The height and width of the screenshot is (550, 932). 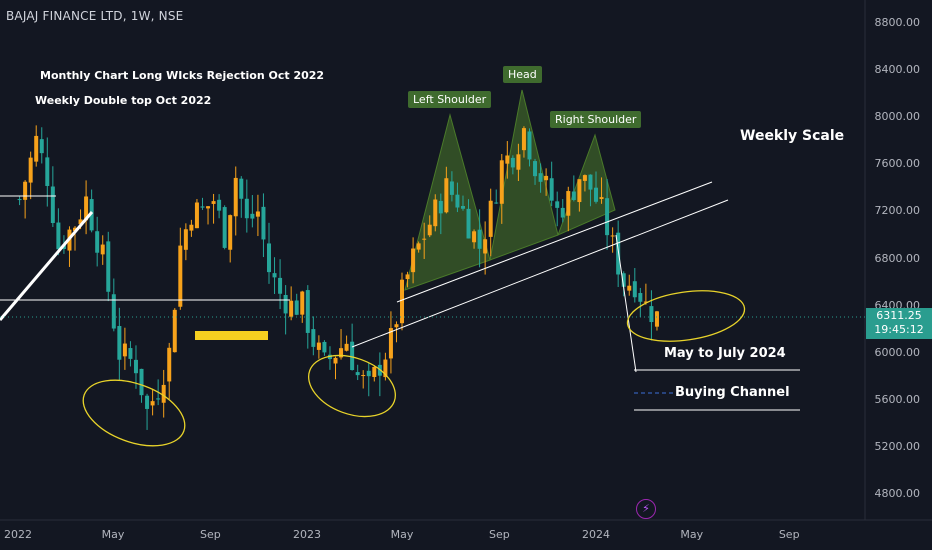 What do you see at coordinates (897, 446) in the screenshot?
I see `price-axis-label: 5200.00` at bounding box center [897, 446].